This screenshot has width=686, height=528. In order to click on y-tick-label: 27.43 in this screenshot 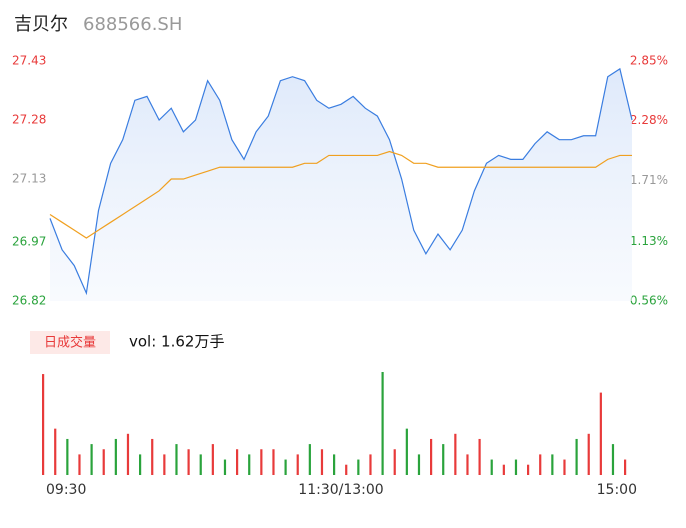, I will do `click(29, 61)`.